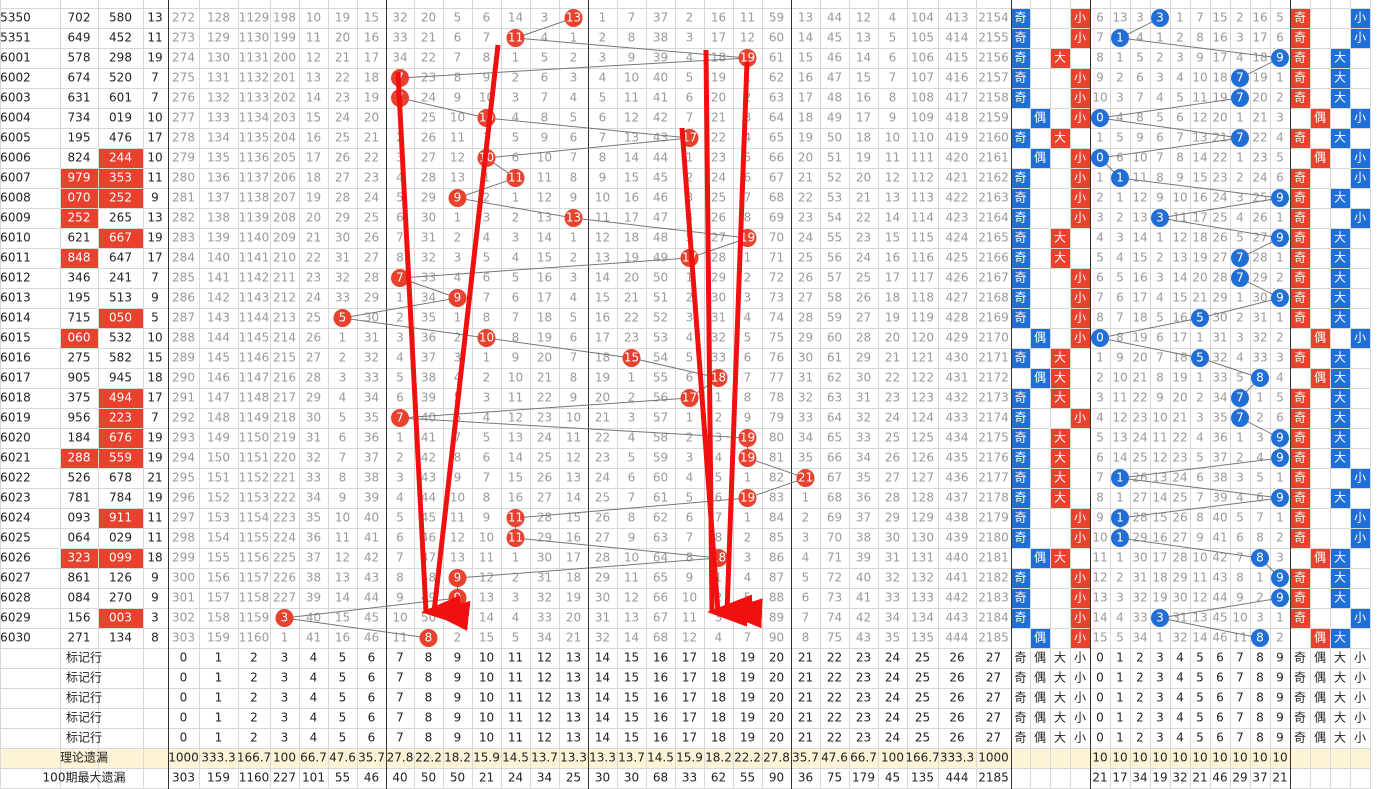 This screenshot has width=1378, height=789. I want to click on stat: 13.3, so click(573, 758).